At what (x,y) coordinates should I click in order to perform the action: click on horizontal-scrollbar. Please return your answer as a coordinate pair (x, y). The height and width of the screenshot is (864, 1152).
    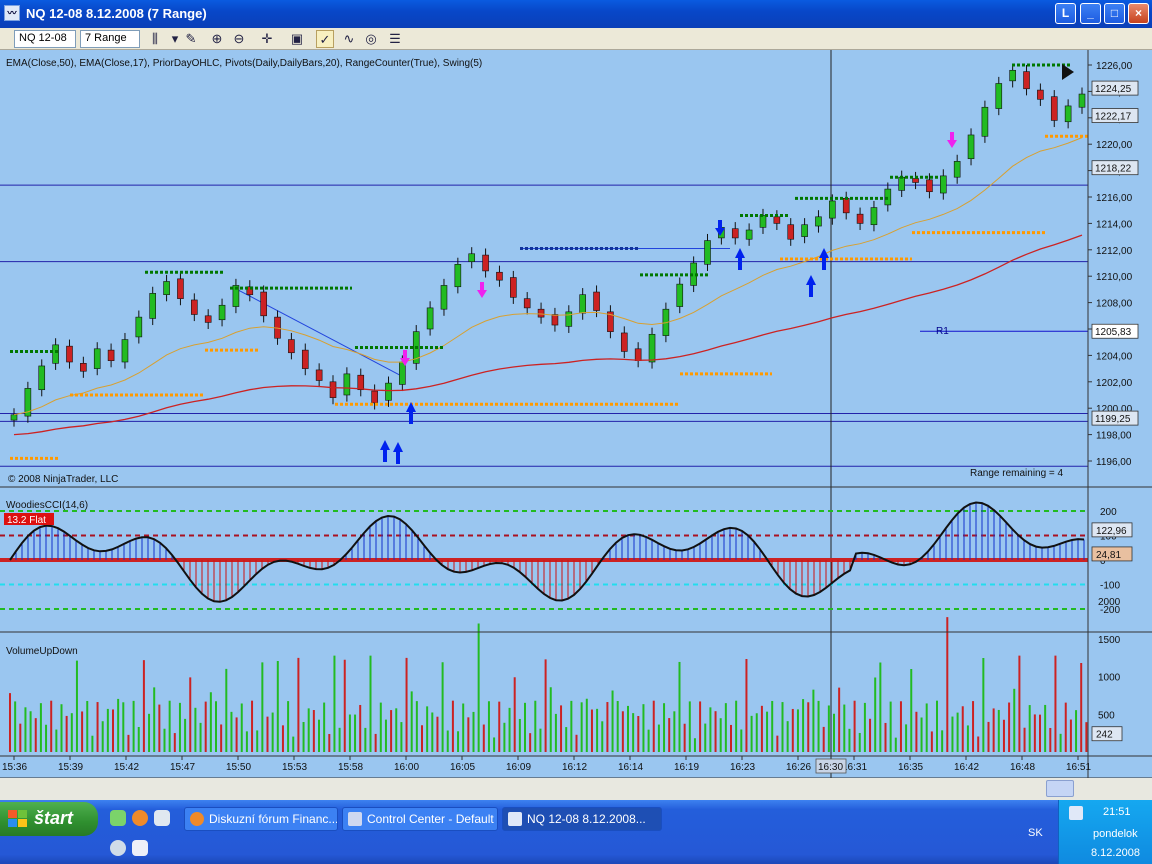
    Looking at the image, I should click on (576, 789).